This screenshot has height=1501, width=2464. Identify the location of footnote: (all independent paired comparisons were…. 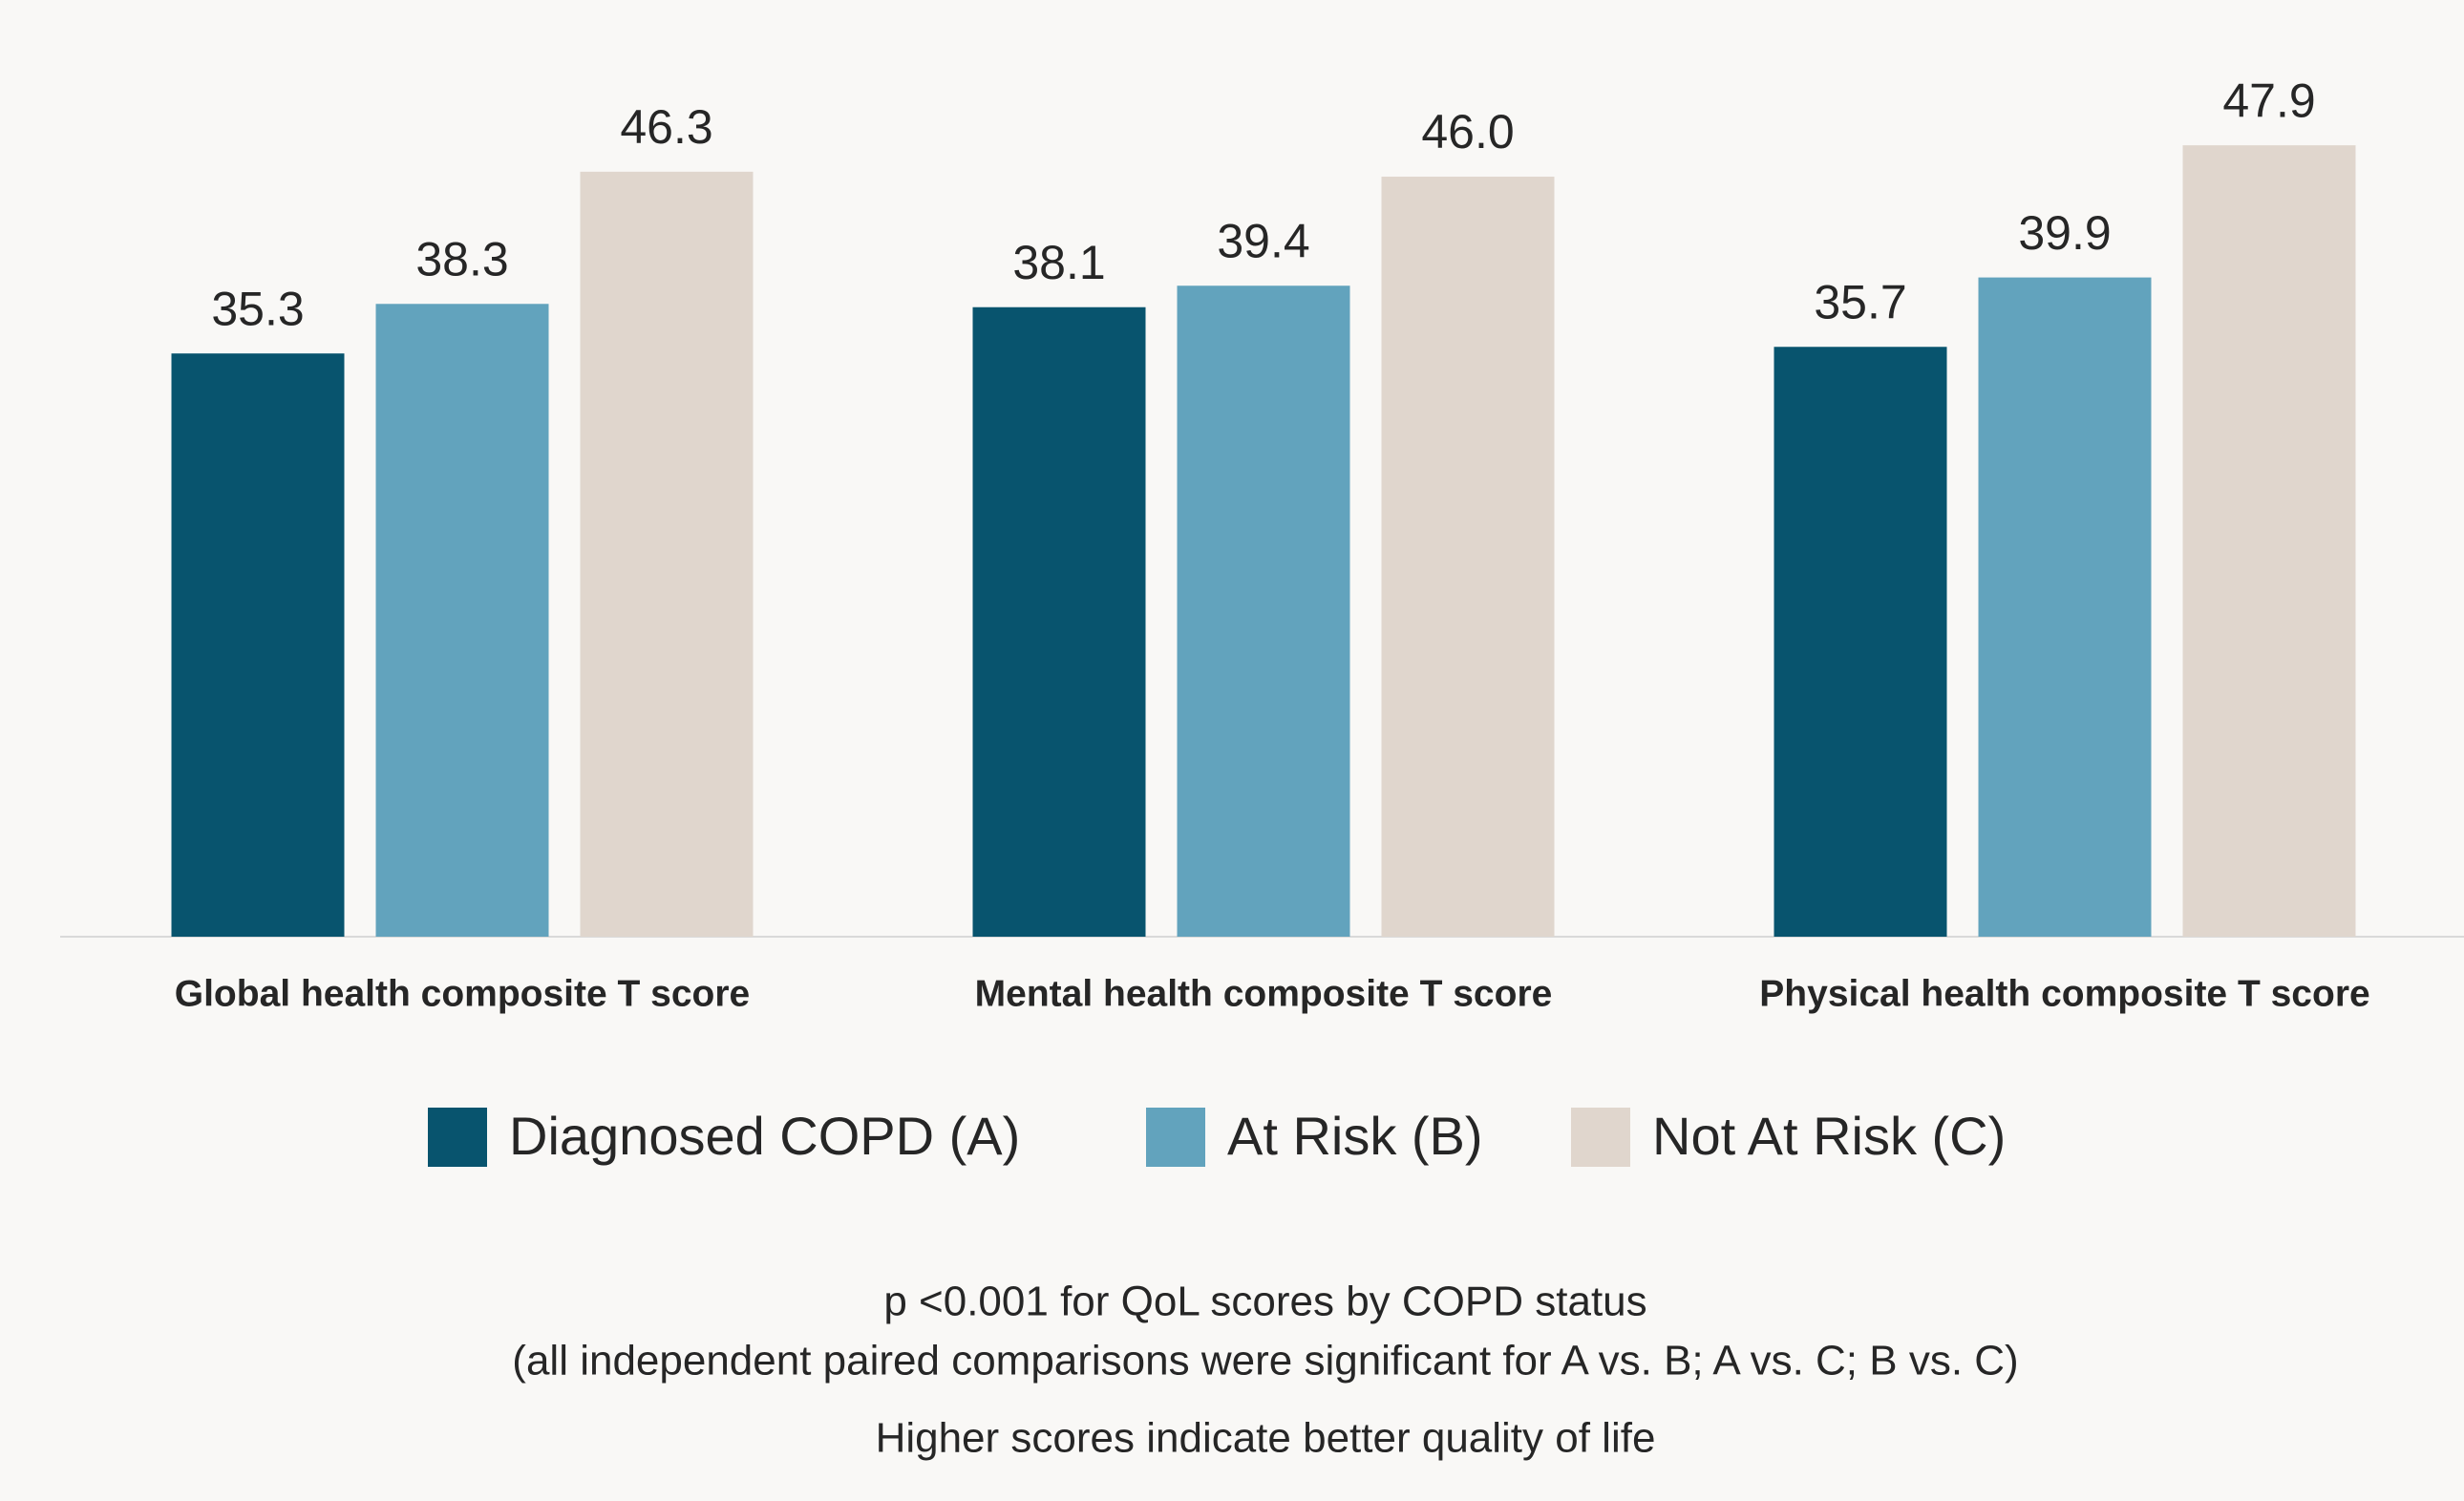
(1265, 1362).